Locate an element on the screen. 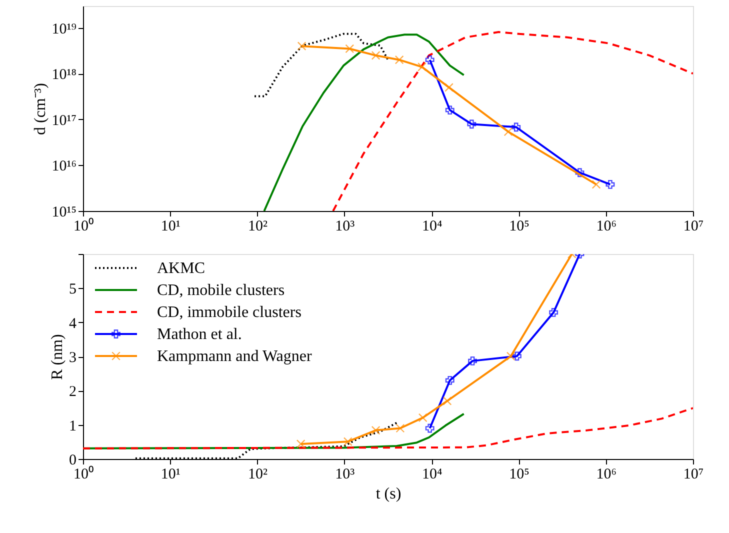 Image resolution: width=729 pixels, height=533 pixels. y-axis-title: R (nm) is located at coordinates (57, 357).